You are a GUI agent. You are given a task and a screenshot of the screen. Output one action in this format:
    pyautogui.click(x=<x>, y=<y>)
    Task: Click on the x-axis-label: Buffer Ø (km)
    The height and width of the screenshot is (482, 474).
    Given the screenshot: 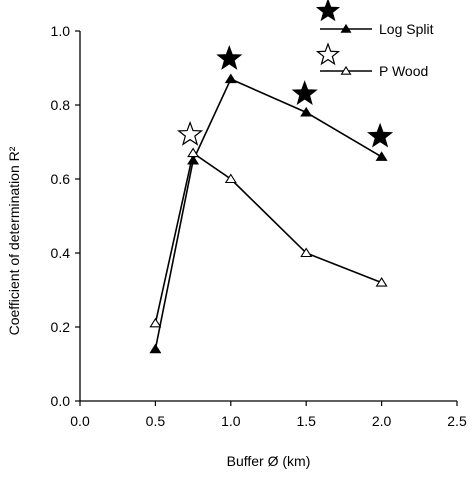 What is the action you would take?
    pyautogui.click(x=269, y=461)
    